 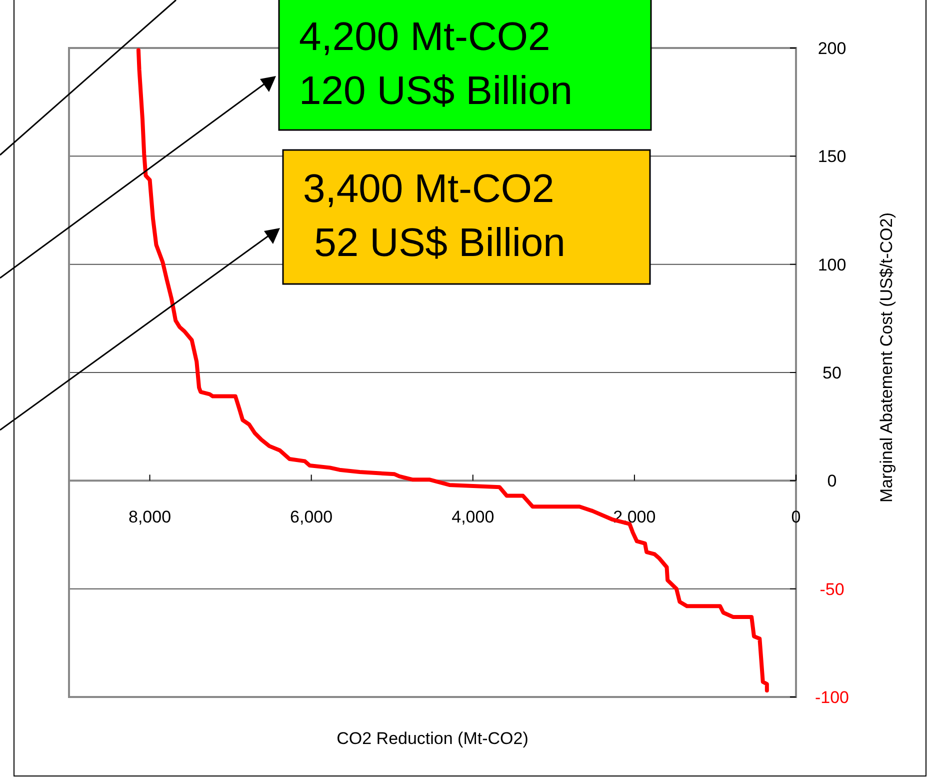 What do you see at coordinates (832, 156) in the screenshot?
I see `y-tick-label: 150` at bounding box center [832, 156].